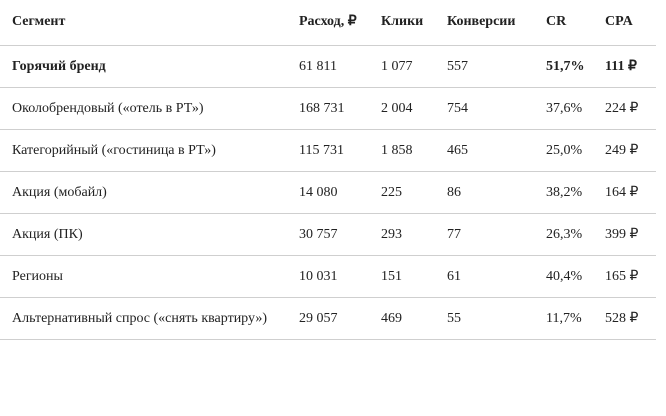  What do you see at coordinates (630, 192) in the screenshot?
I see `table-cell: 164 ₽` at bounding box center [630, 192].